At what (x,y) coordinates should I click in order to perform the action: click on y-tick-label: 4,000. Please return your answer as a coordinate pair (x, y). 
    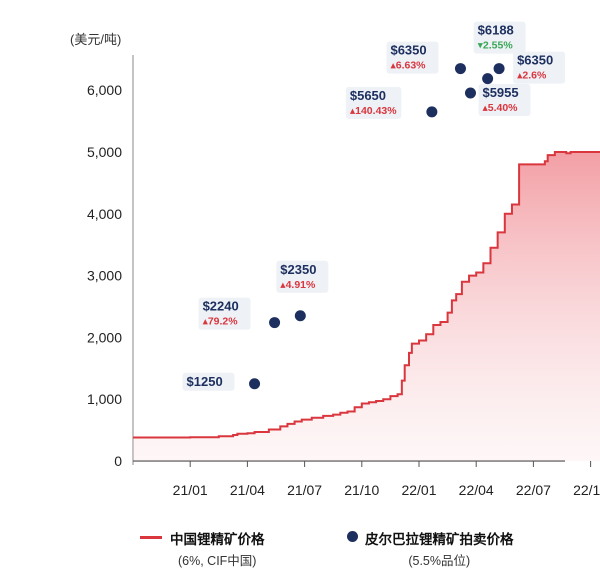
    Looking at the image, I should click on (104, 214).